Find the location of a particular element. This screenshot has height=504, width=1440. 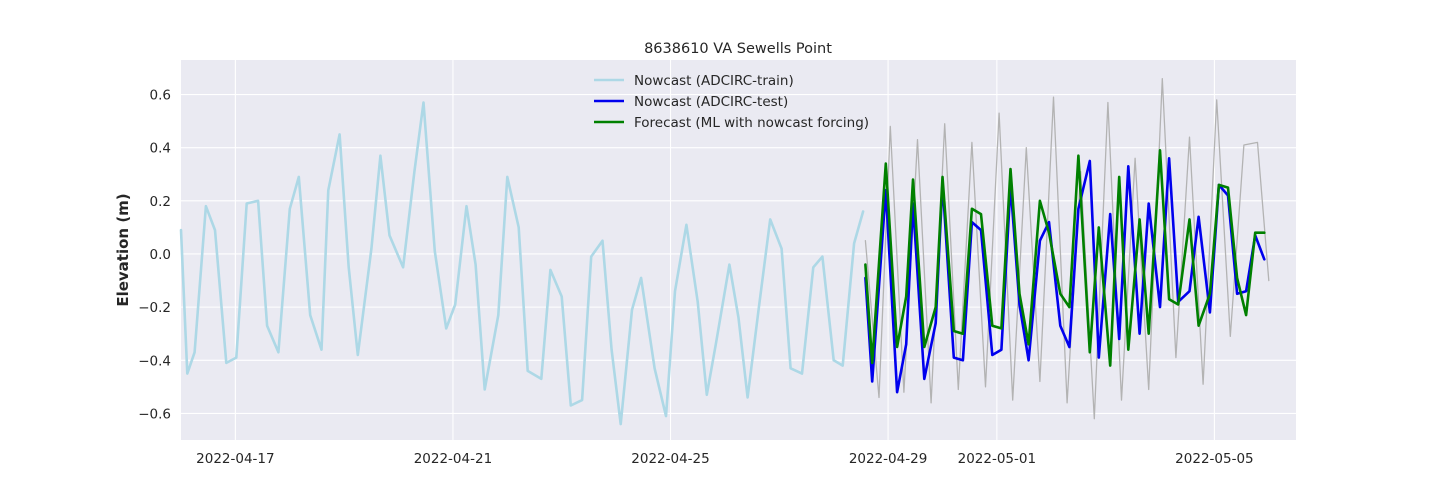

legend-label: Forecast (ML with nowcast forcing) is located at coordinates (751, 123).